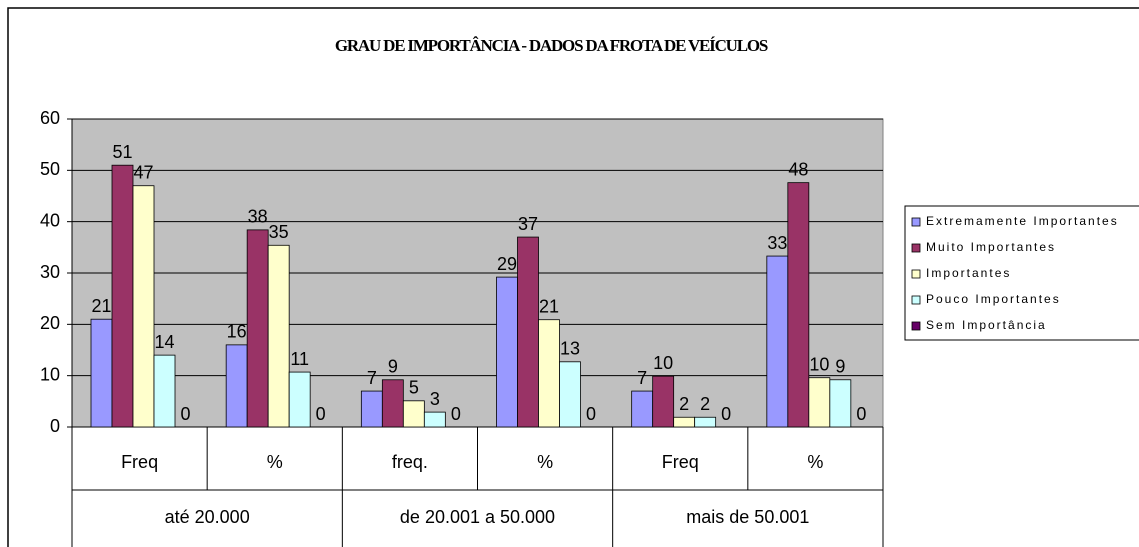  Describe the element at coordinates (299, 359) in the screenshot. I see `value-label: 11` at that location.